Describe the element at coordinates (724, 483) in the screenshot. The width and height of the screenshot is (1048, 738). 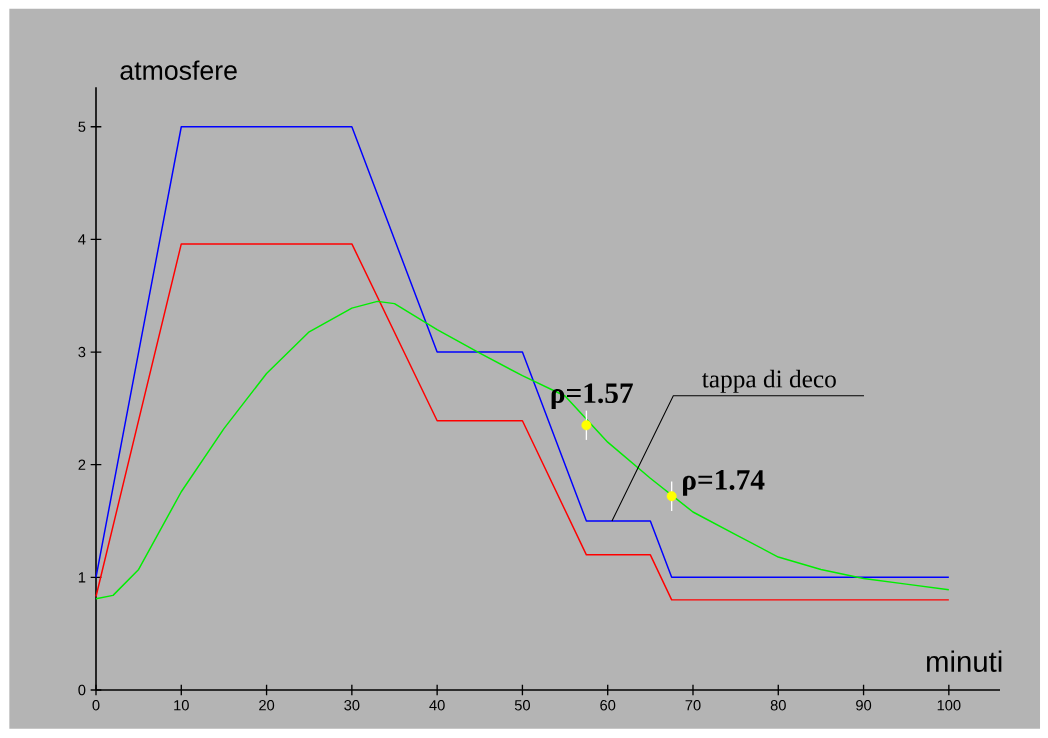
I see `annotation: ρ=1.74` at that location.